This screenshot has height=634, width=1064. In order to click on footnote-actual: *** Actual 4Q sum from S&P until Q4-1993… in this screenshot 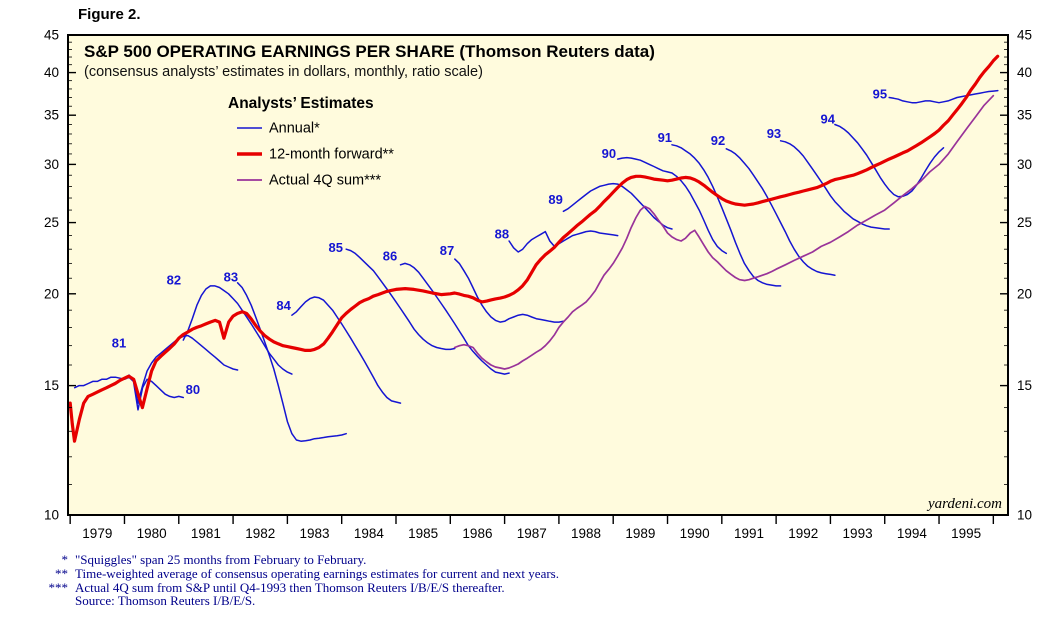, I will do `click(290, 587)`.